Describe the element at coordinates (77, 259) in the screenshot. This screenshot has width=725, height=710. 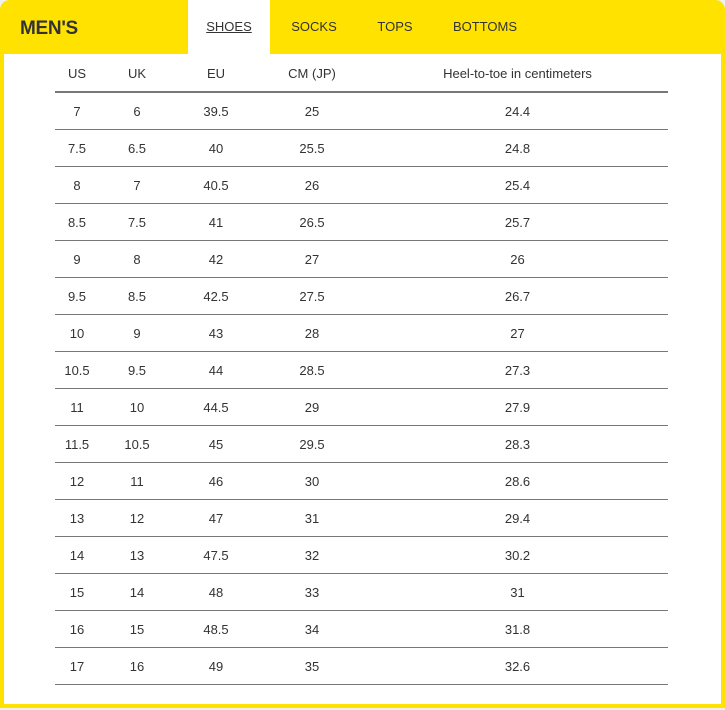
I see `cell-us: 9` at that location.